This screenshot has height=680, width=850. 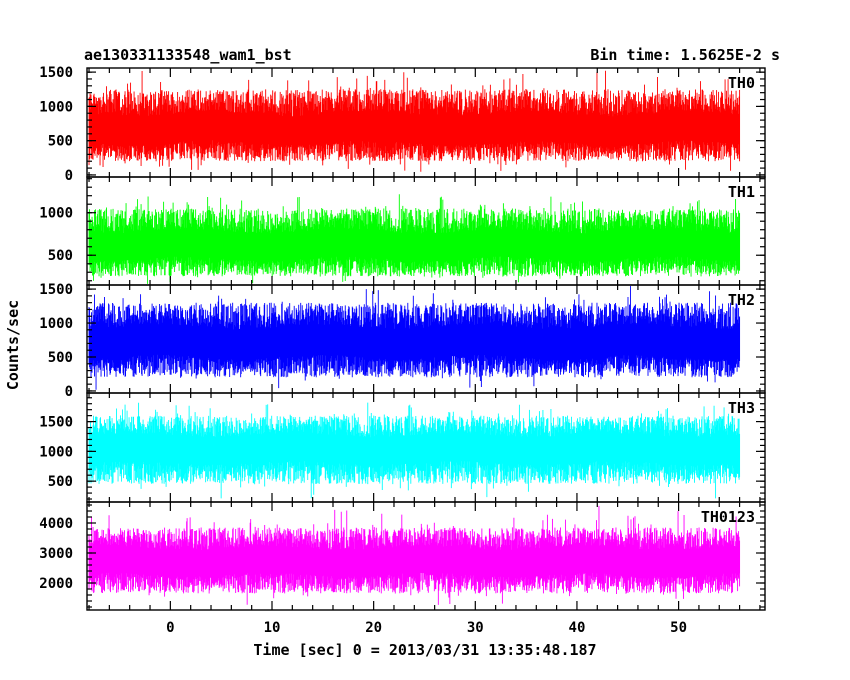 I want to click on y-tick-label: 4000, so click(x=56, y=524).